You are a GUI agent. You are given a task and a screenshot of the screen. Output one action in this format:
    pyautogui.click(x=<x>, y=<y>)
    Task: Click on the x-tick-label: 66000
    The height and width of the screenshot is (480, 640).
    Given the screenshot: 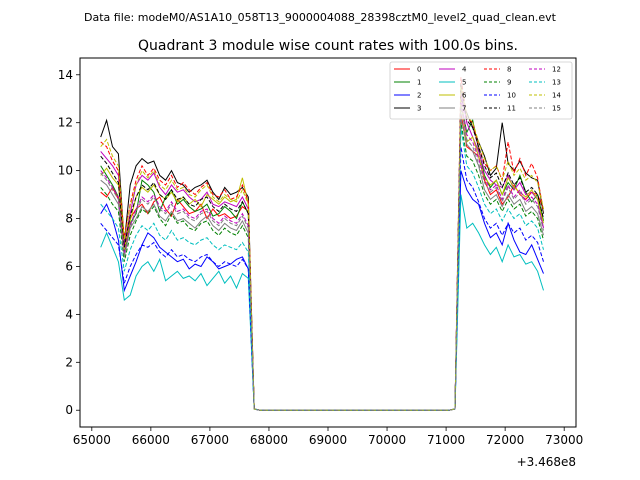 What is the action you would take?
    pyautogui.click(x=151, y=440)
    